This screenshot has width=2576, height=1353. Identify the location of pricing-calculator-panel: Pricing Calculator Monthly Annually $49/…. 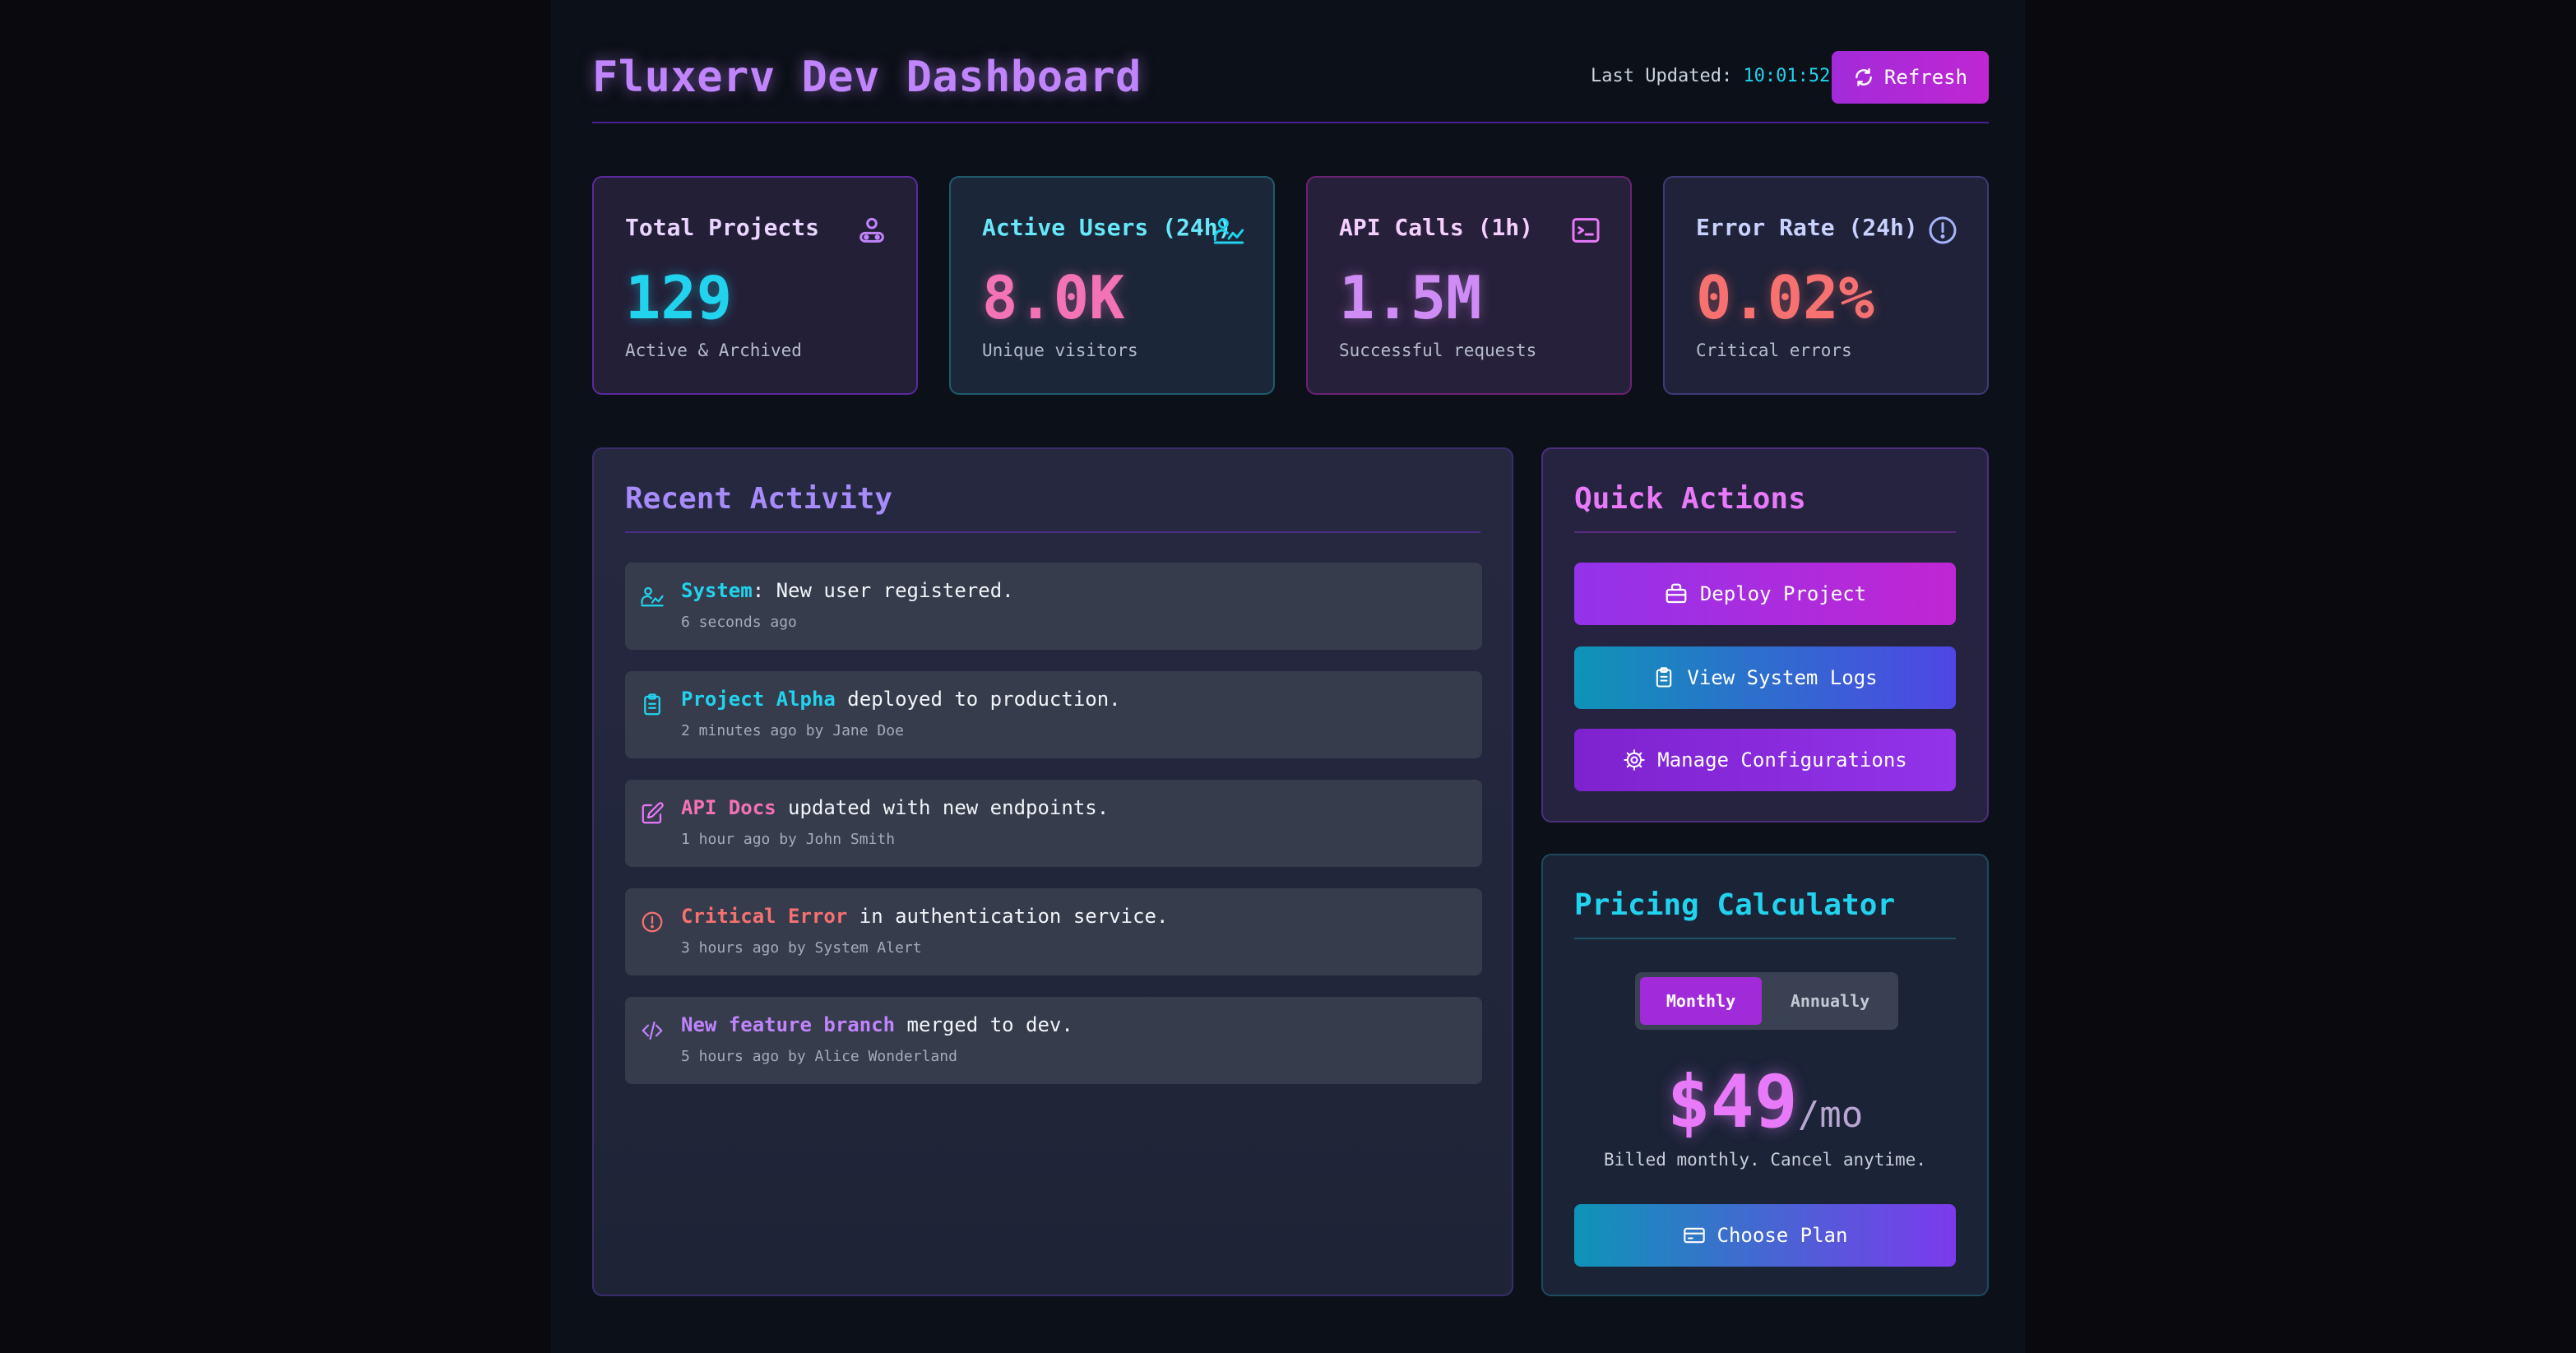
(1765, 1075).